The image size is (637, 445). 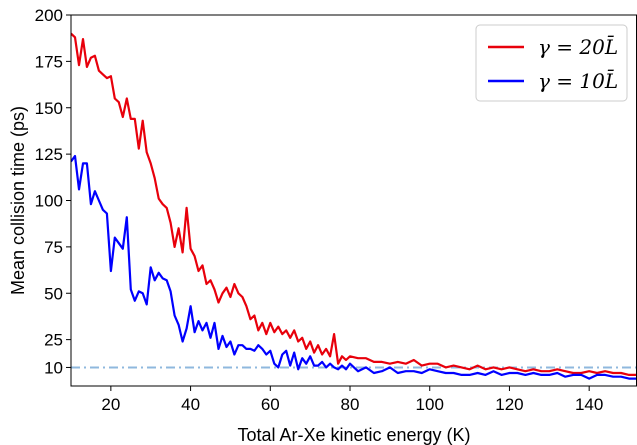 I want to click on x-tick-label: 80, so click(x=350, y=404).